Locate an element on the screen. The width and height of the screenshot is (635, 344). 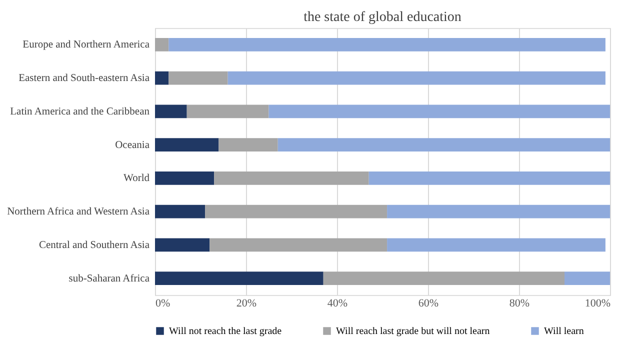
x-tick-label: 40% is located at coordinates (337, 304).